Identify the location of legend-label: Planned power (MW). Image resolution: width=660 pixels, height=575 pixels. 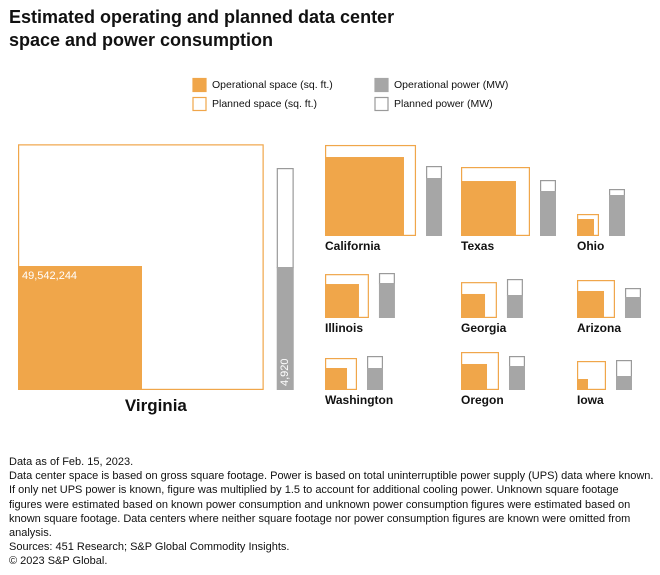
(443, 104).